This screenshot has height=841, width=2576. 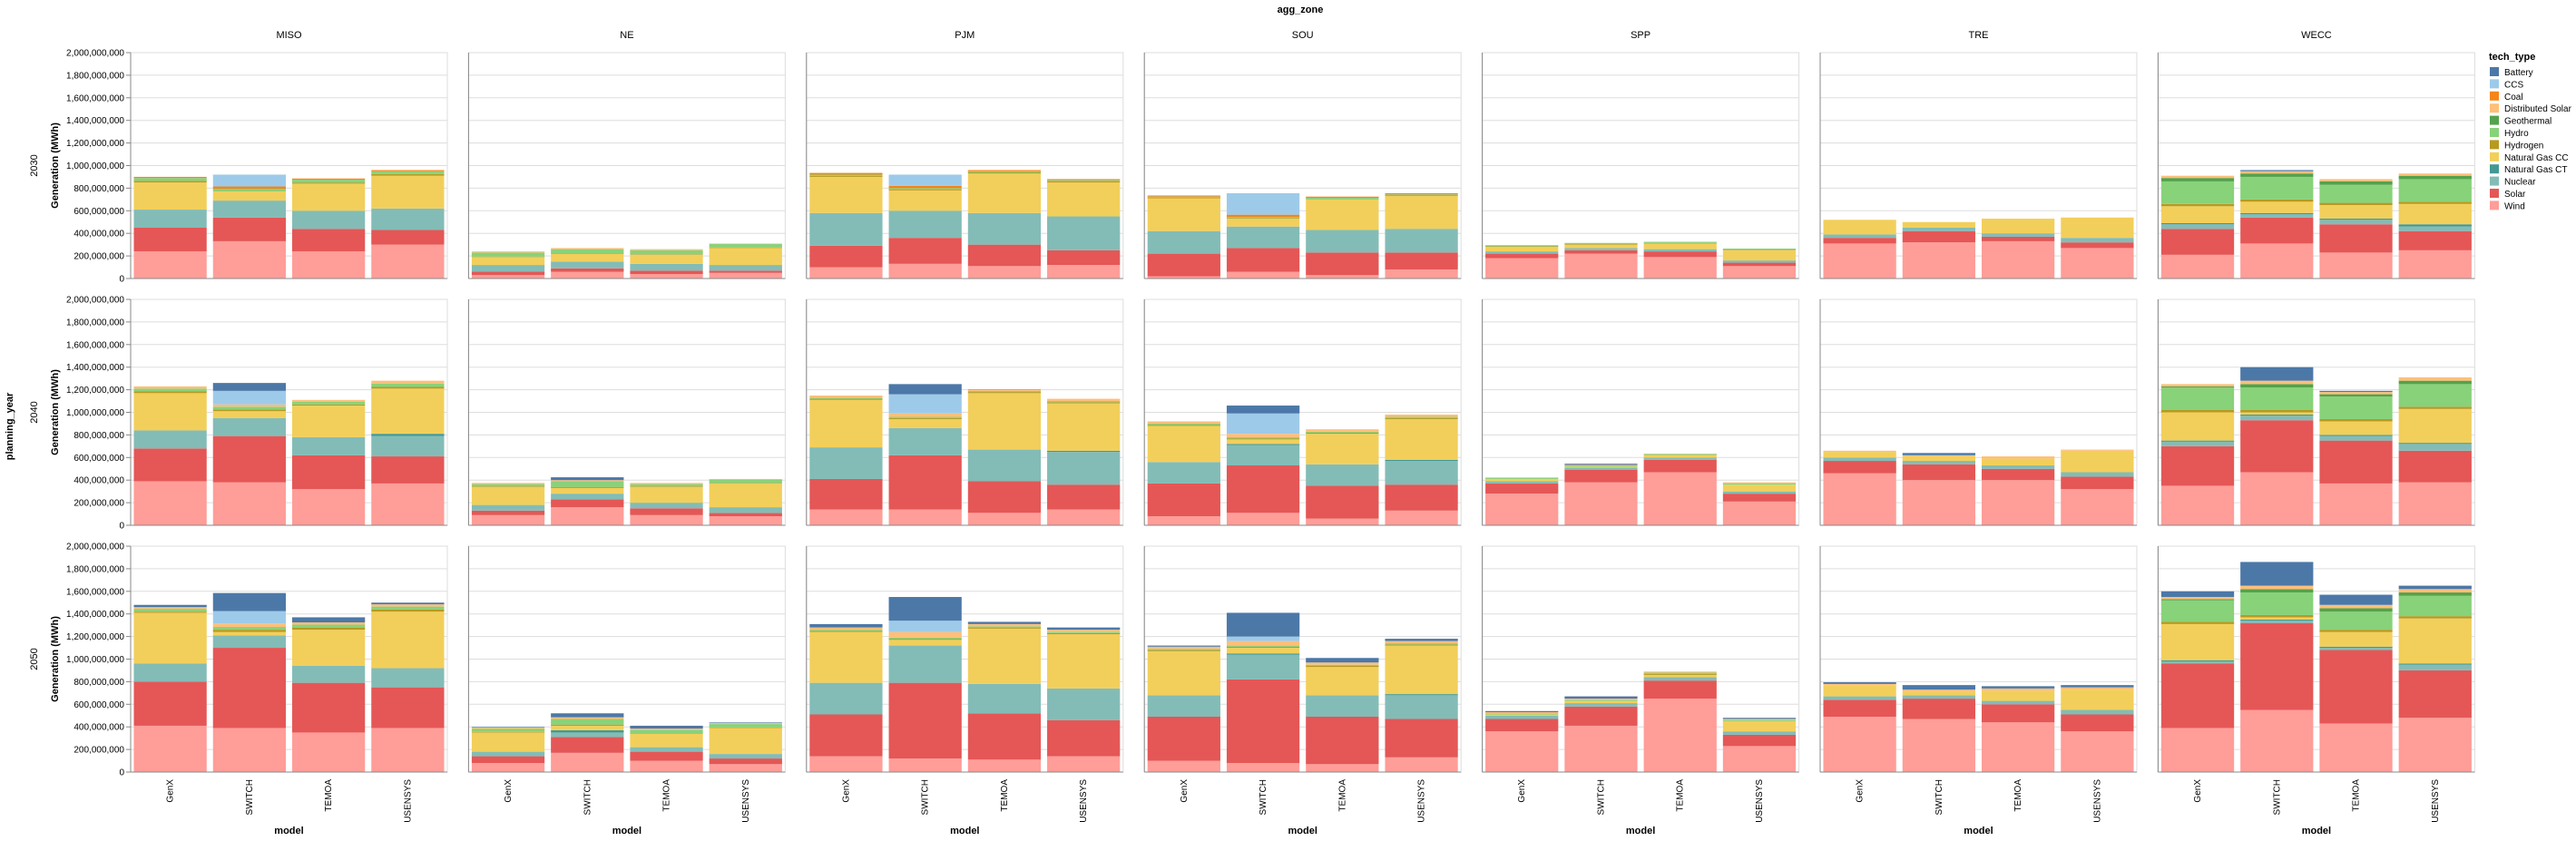 I want to click on legend-item-battery: Battery, so click(x=2511, y=72).